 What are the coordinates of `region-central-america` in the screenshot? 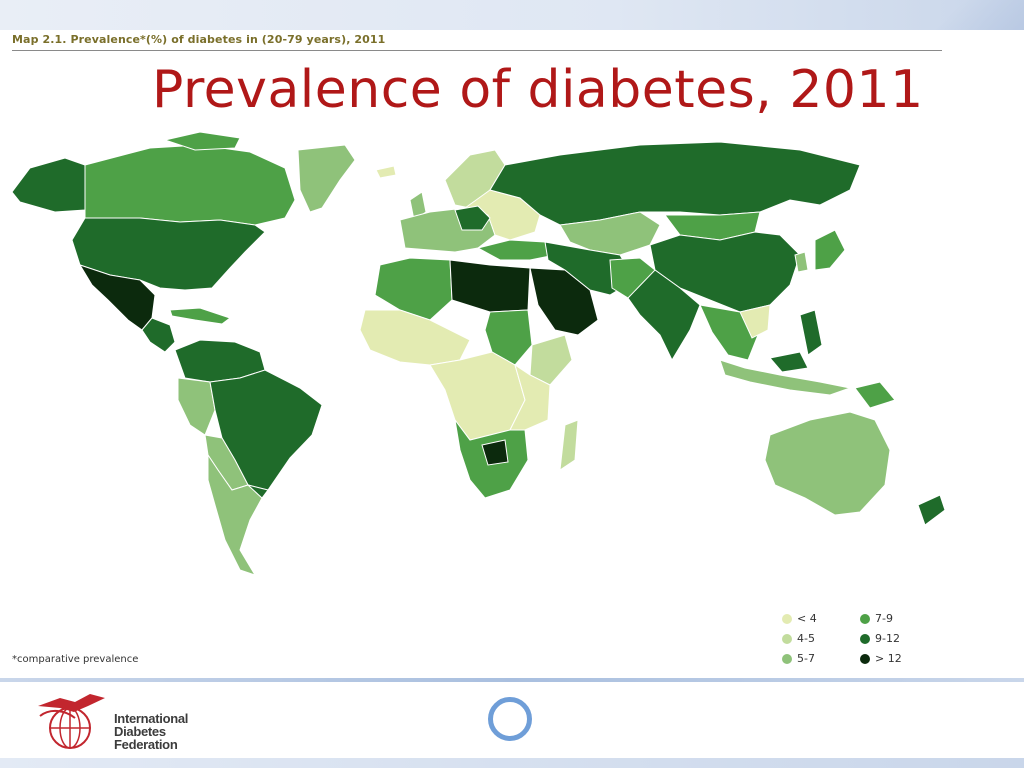 It's located at (158, 335).